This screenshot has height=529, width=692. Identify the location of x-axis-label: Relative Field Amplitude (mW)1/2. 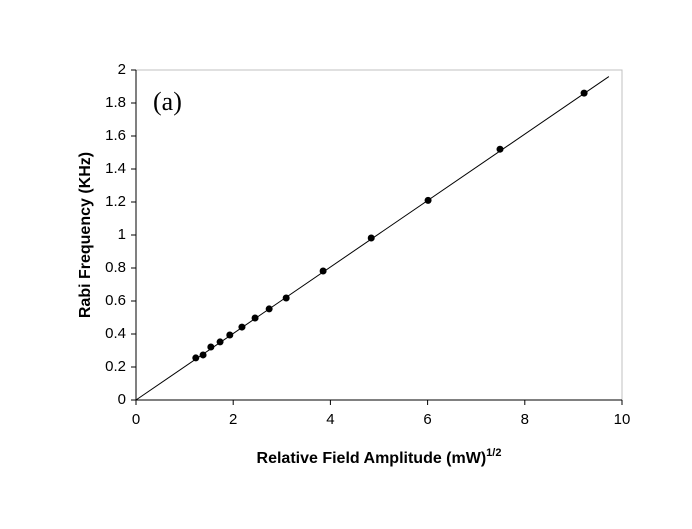
(379, 457).